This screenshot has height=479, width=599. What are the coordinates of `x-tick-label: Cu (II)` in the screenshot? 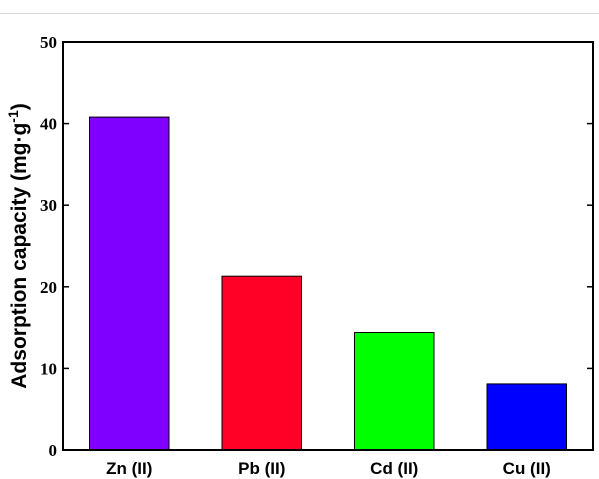 It's located at (527, 468).